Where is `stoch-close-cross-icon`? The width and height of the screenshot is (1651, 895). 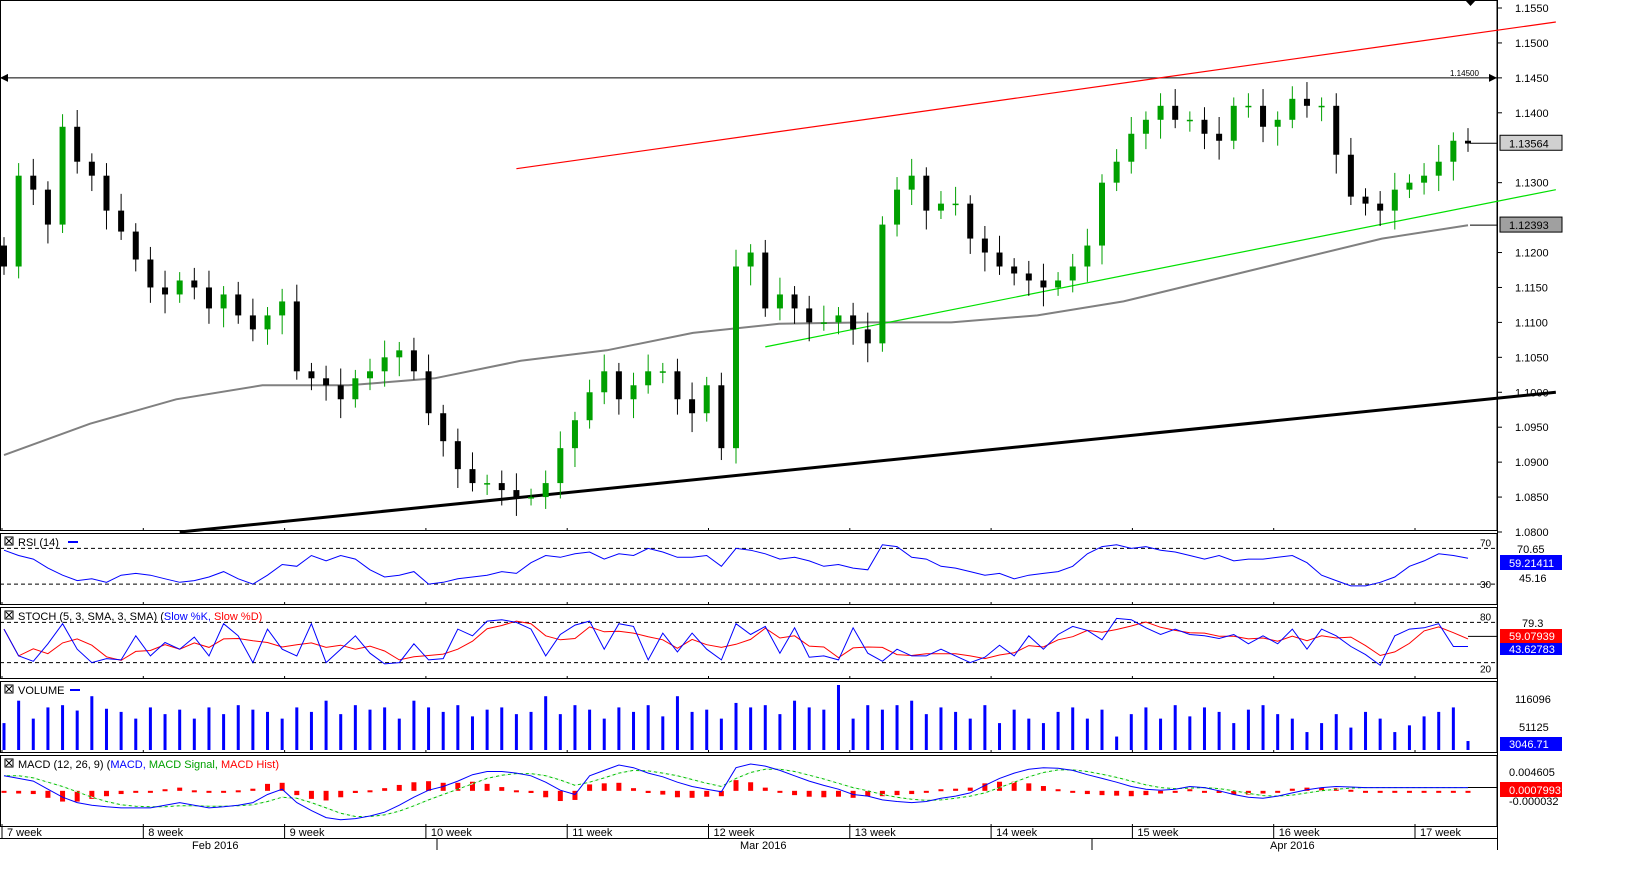 stoch-close-cross-icon is located at coordinates (9, 615).